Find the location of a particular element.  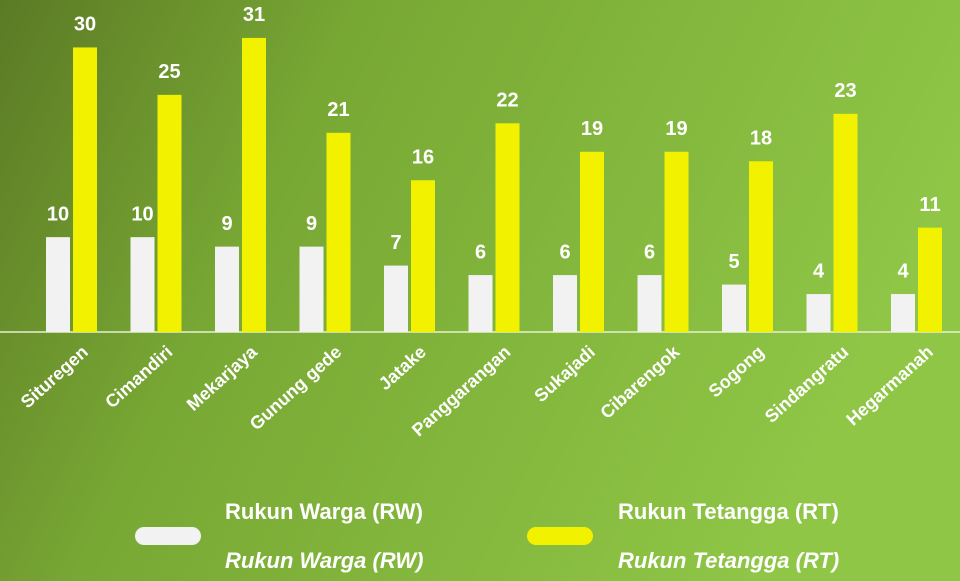

value-label: 7 is located at coordinates (395, 243).